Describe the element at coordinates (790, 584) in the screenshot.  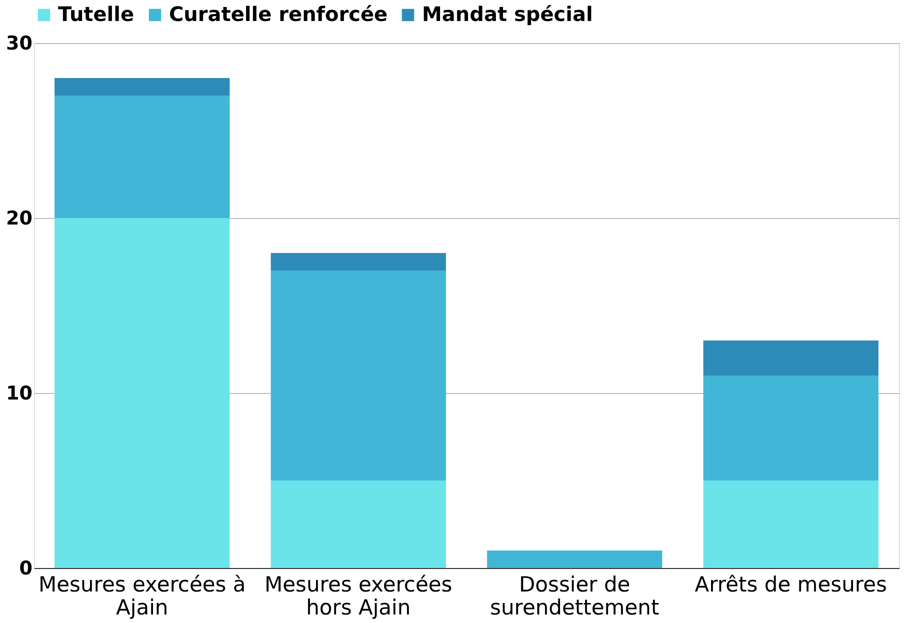
I see `x-tick-label: Arrêts de mesures` at that location.